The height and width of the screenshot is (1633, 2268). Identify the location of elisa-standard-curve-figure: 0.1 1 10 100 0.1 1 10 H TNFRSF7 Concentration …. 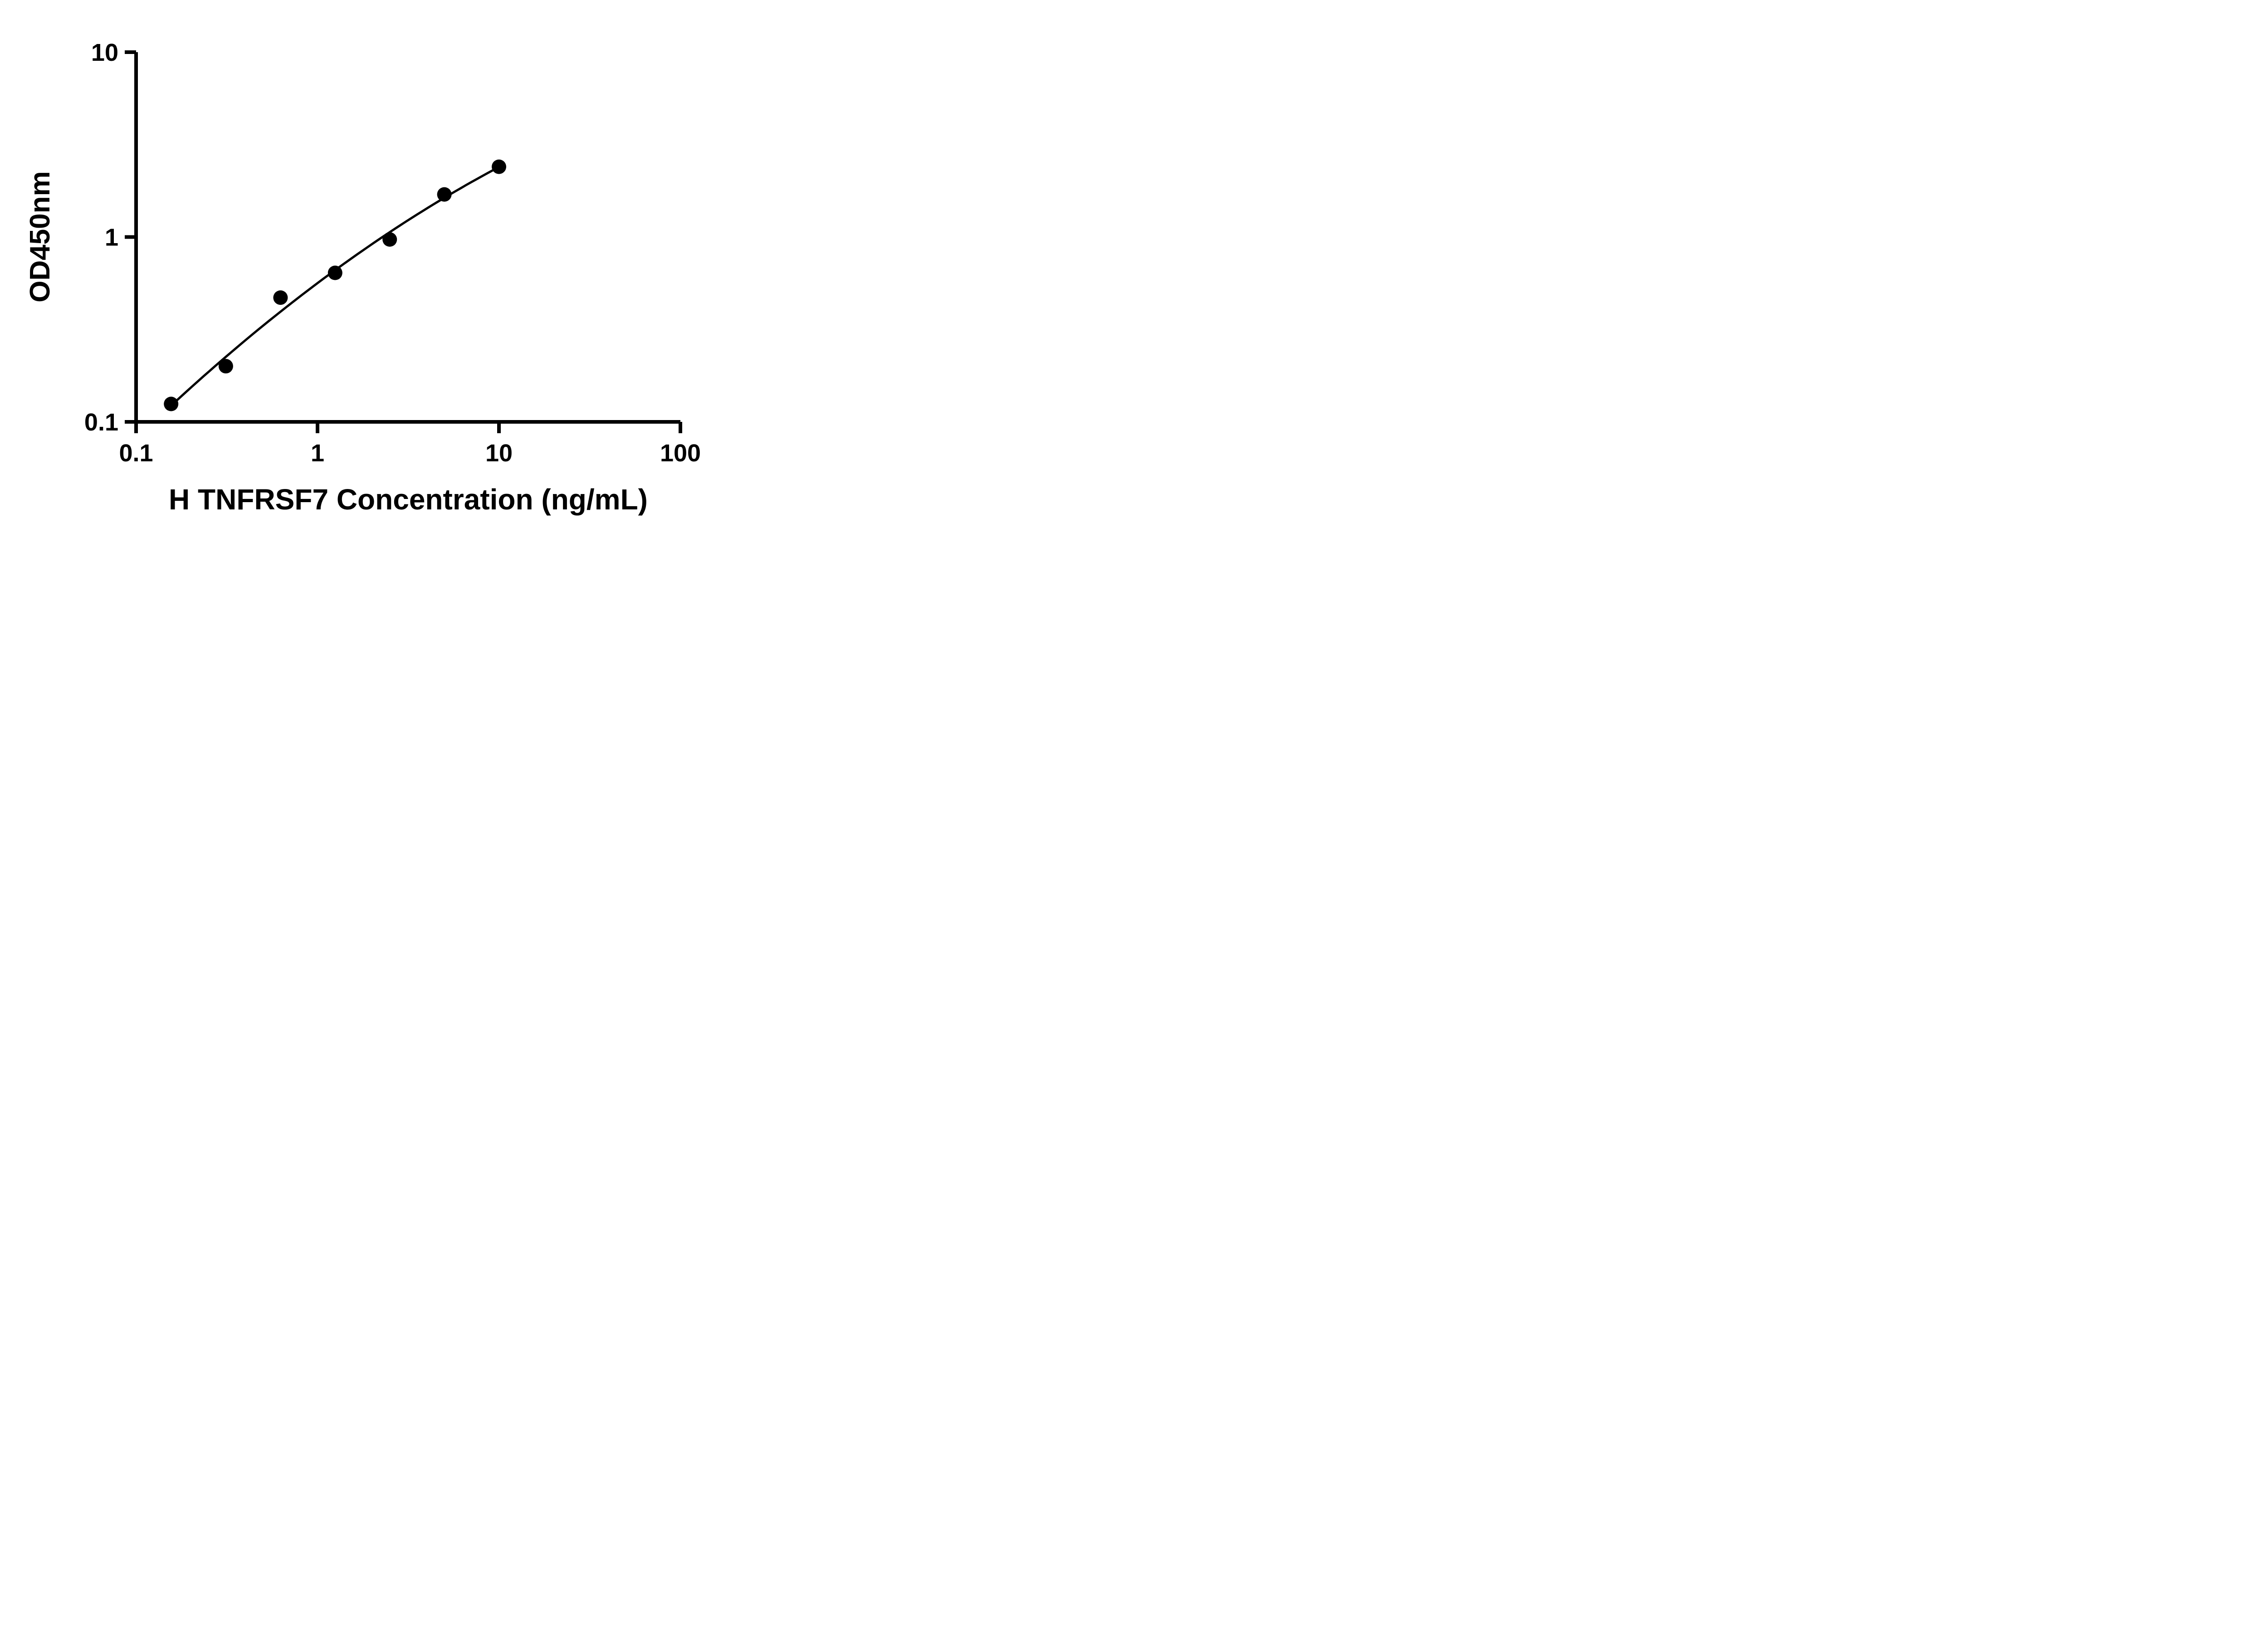
(381, 272).